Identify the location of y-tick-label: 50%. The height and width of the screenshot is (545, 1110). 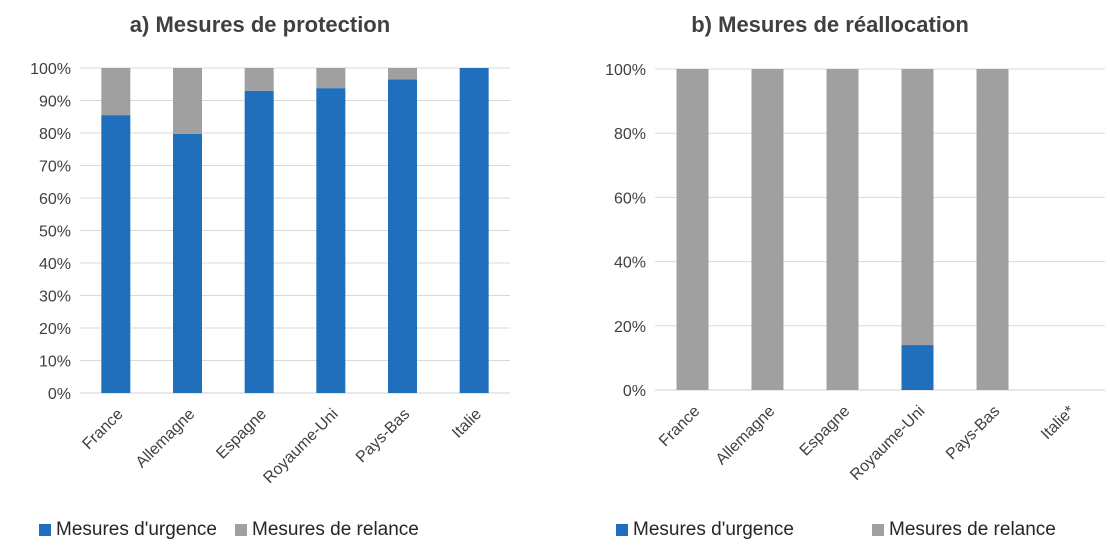
(55, 232).